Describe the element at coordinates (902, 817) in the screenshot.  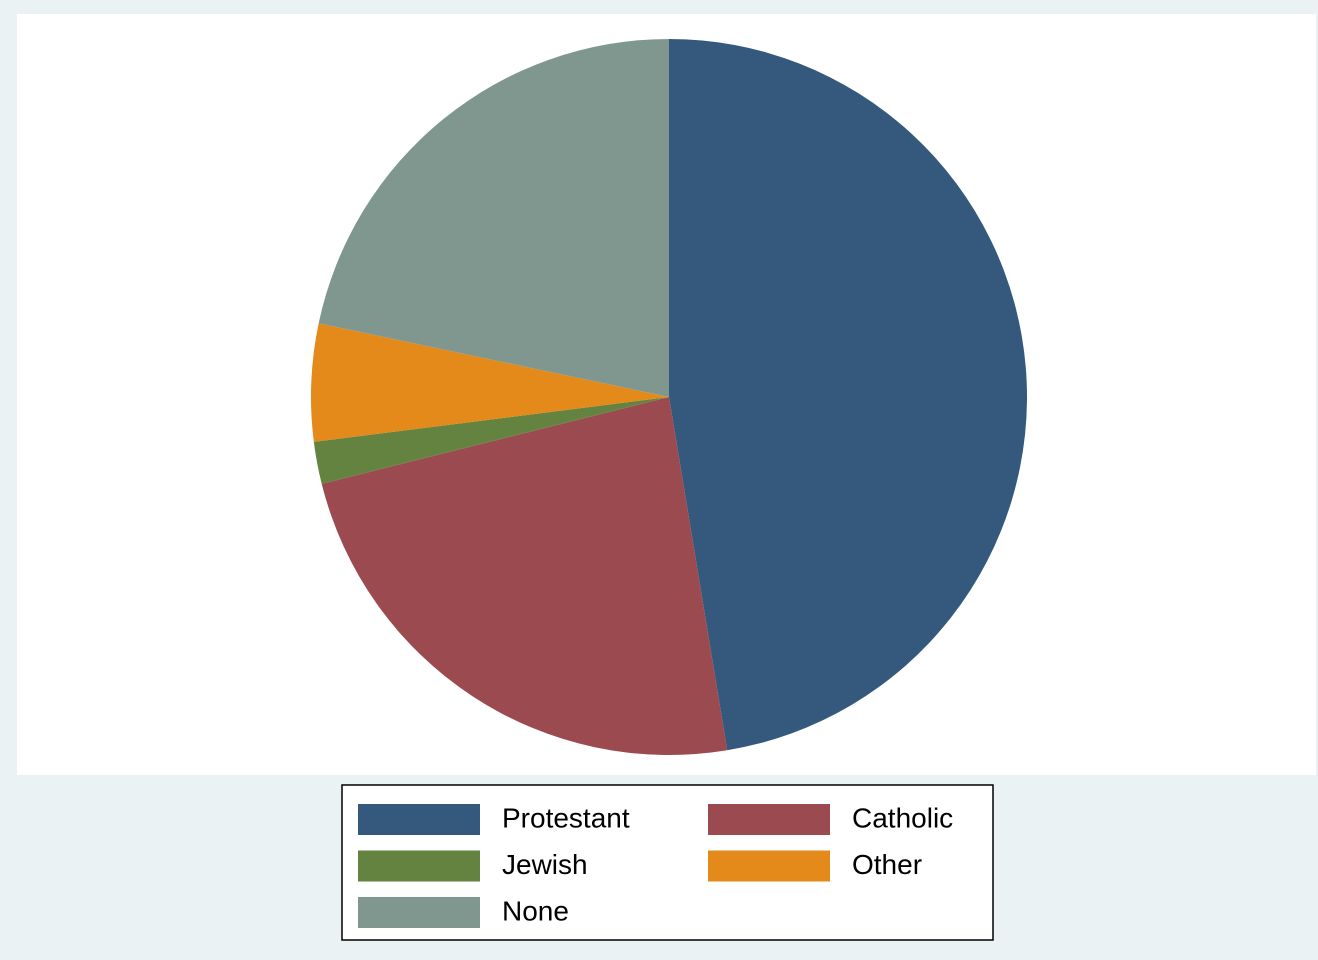
I see `legend-label: Catholic` at that location.